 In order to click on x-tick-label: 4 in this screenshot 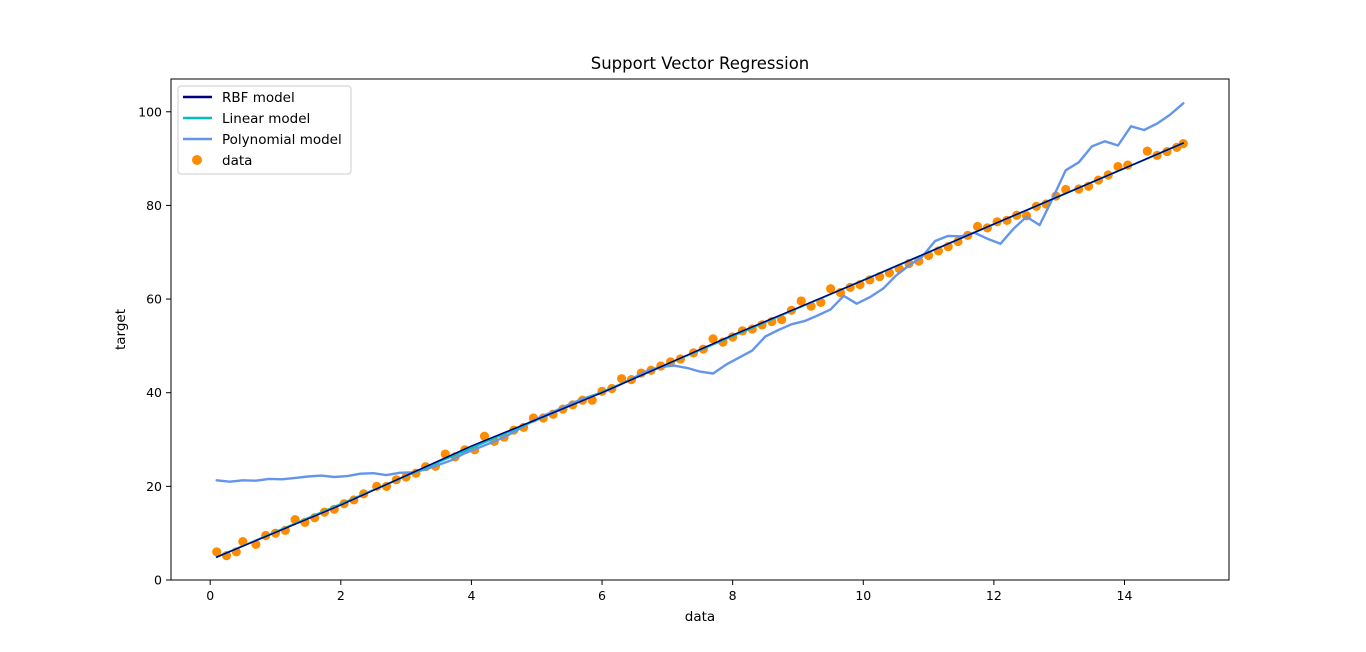, I will do `click(471, 595)`.